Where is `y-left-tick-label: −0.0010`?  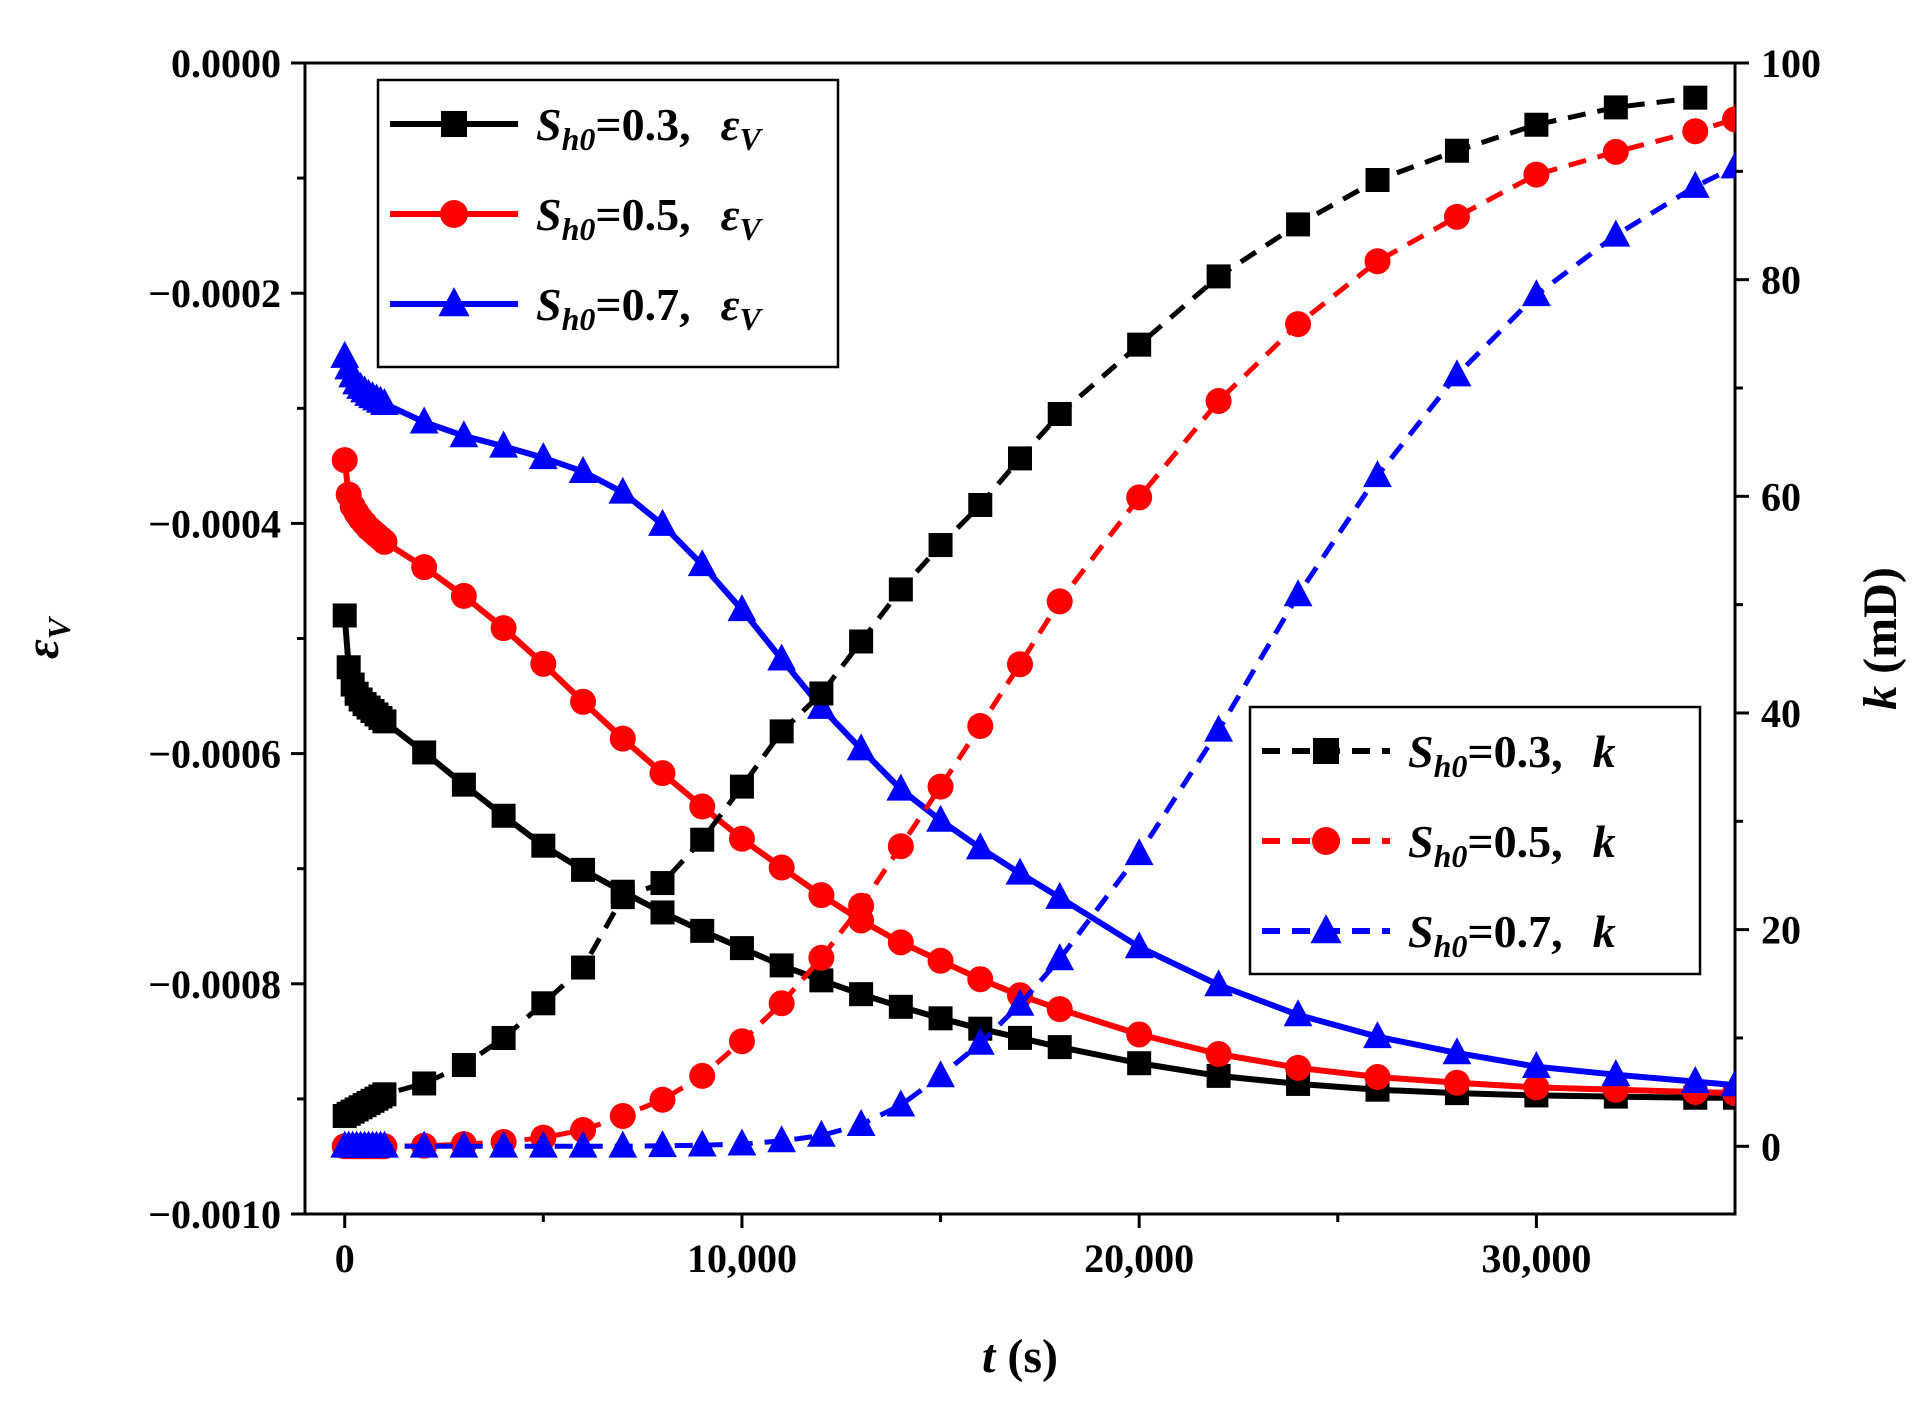 y-left-tick-label: −0.0010 is located at coordinates (214, 1214).